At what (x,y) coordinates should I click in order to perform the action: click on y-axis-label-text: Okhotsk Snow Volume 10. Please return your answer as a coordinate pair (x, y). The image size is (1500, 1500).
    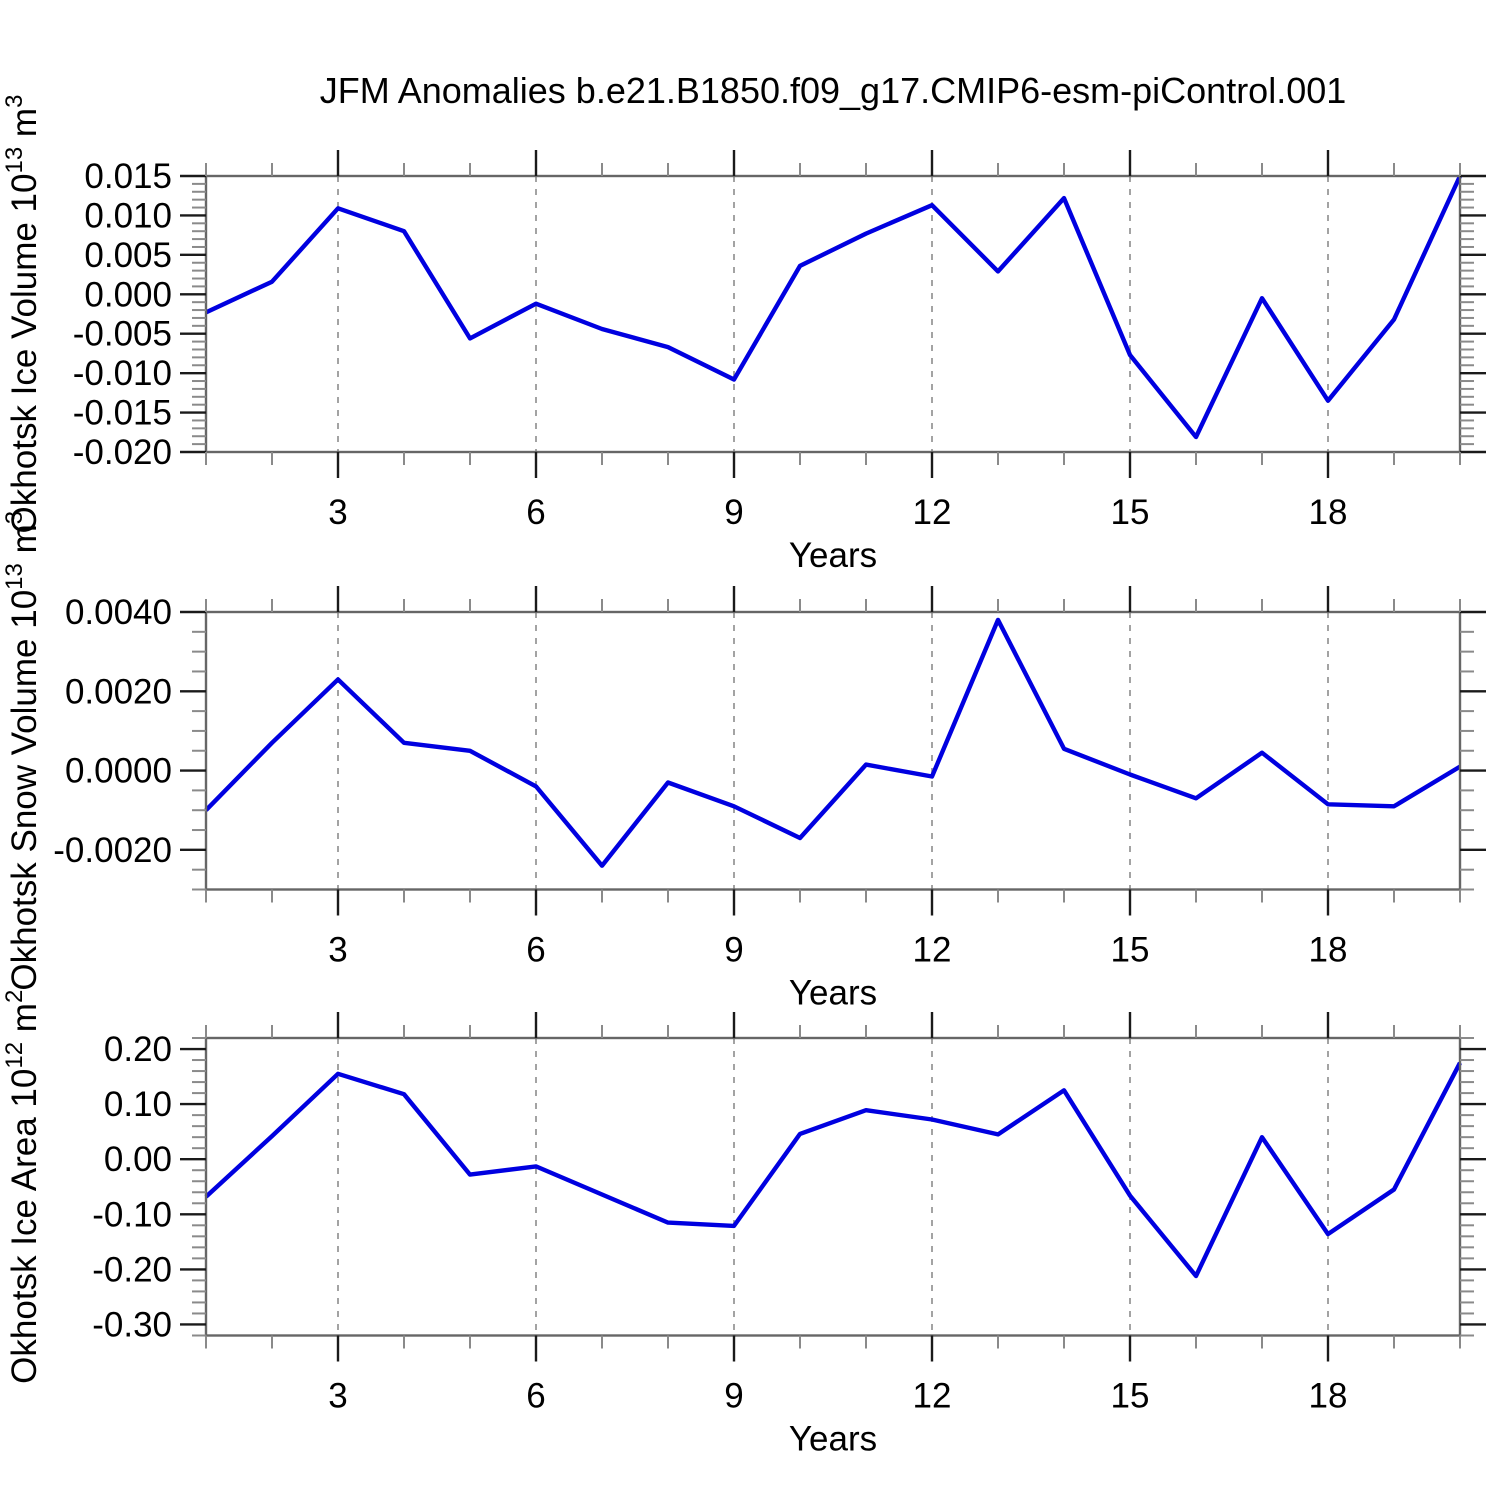
    Looking at the image, I should click on (24, 790).